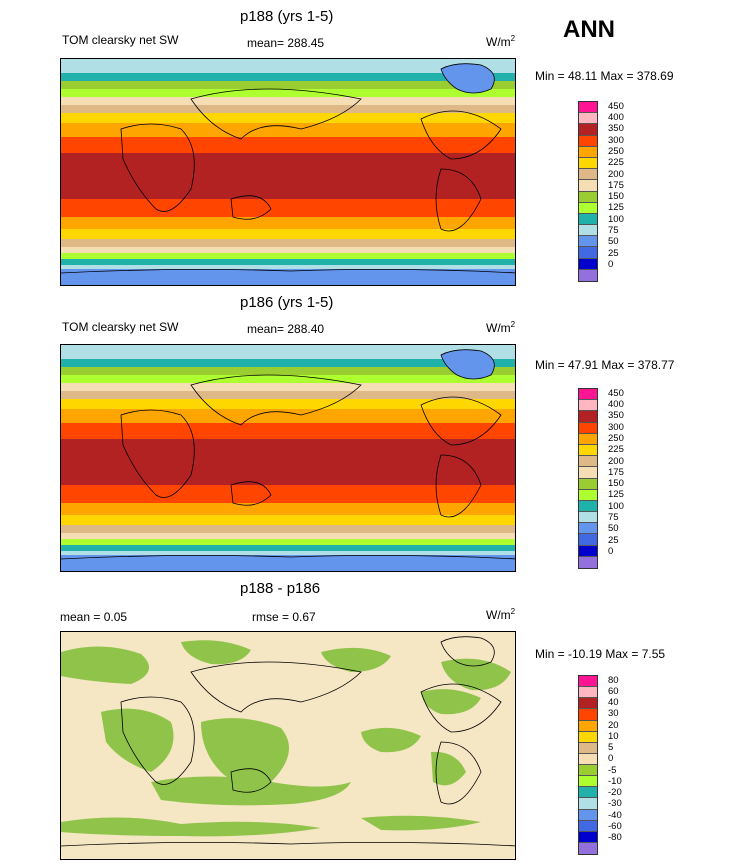 This screenshot has height=865, width=732. I want to click on colorbar-tick-label: -60, so click(615, 826).